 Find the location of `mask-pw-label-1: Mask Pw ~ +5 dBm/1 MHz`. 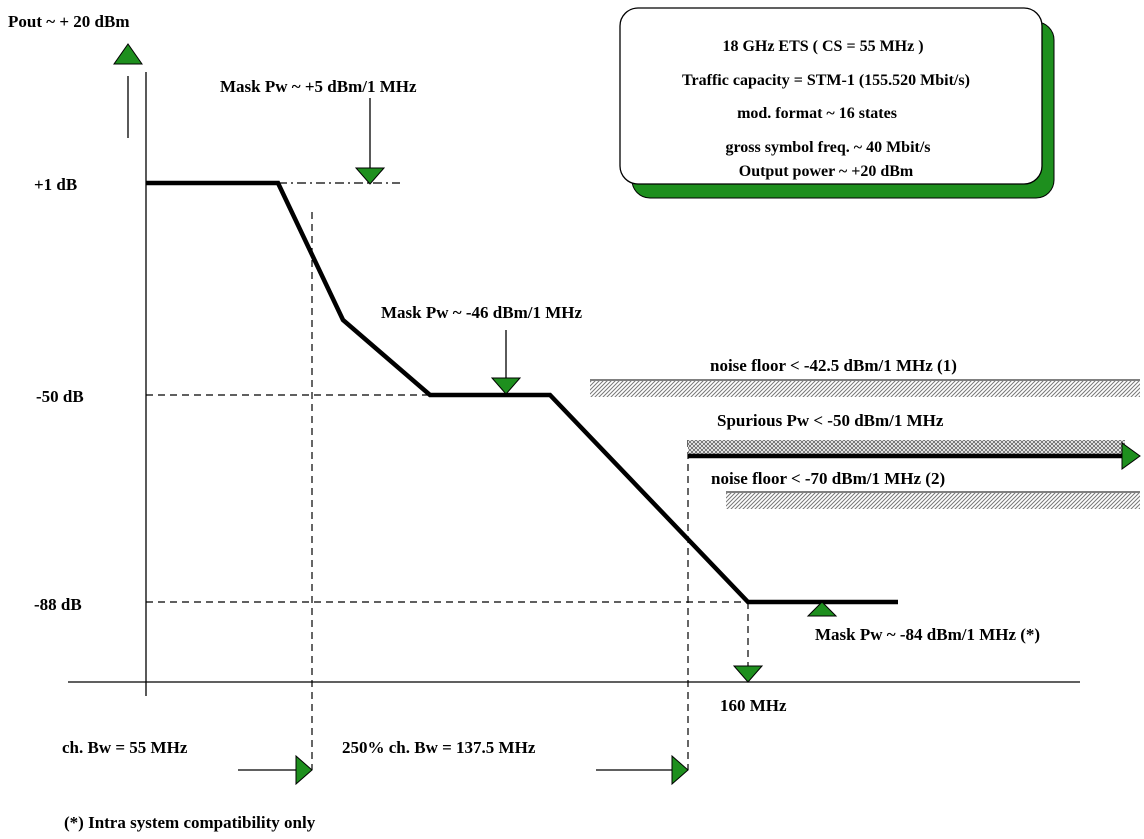

mask-pw-label-1: Mask Pw ~ +5 dBm/1 MHz is located at coordinates (318, 86).